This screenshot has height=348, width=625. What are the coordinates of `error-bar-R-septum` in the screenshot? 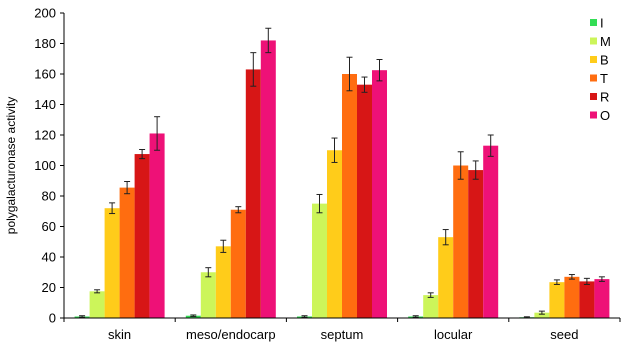 It's located at (364, 84).